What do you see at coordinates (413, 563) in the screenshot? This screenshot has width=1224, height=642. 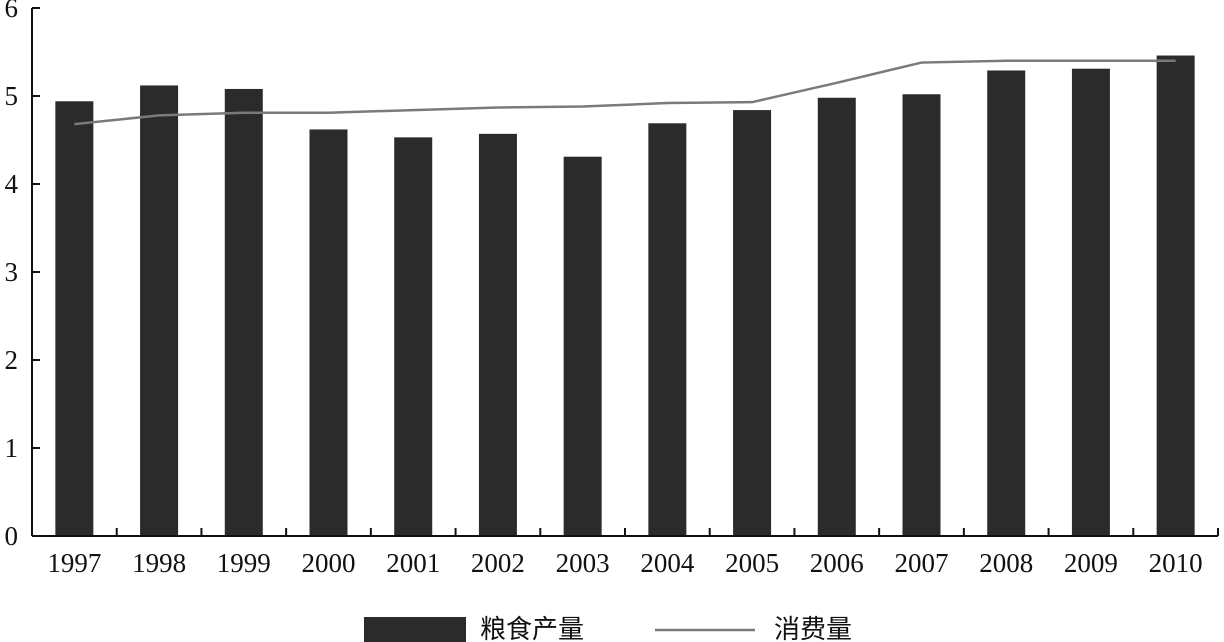 I see `x-tick-label: 2001` at bounding box center [413, 563].